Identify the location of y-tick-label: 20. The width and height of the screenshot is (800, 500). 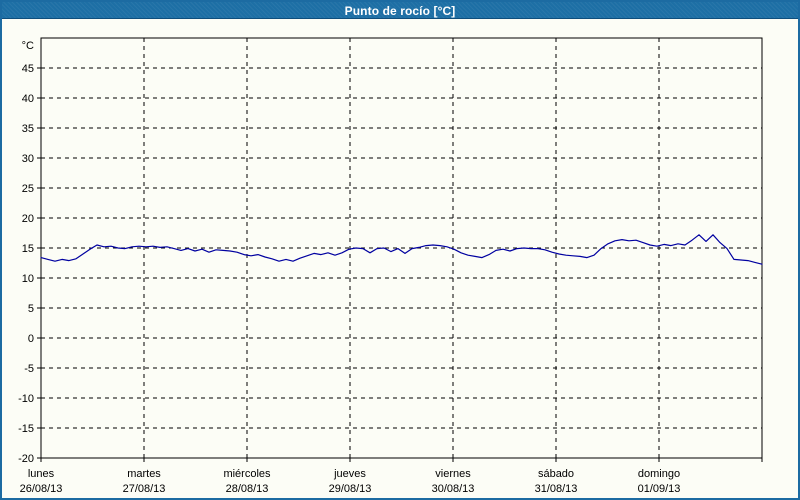
(28, 219).